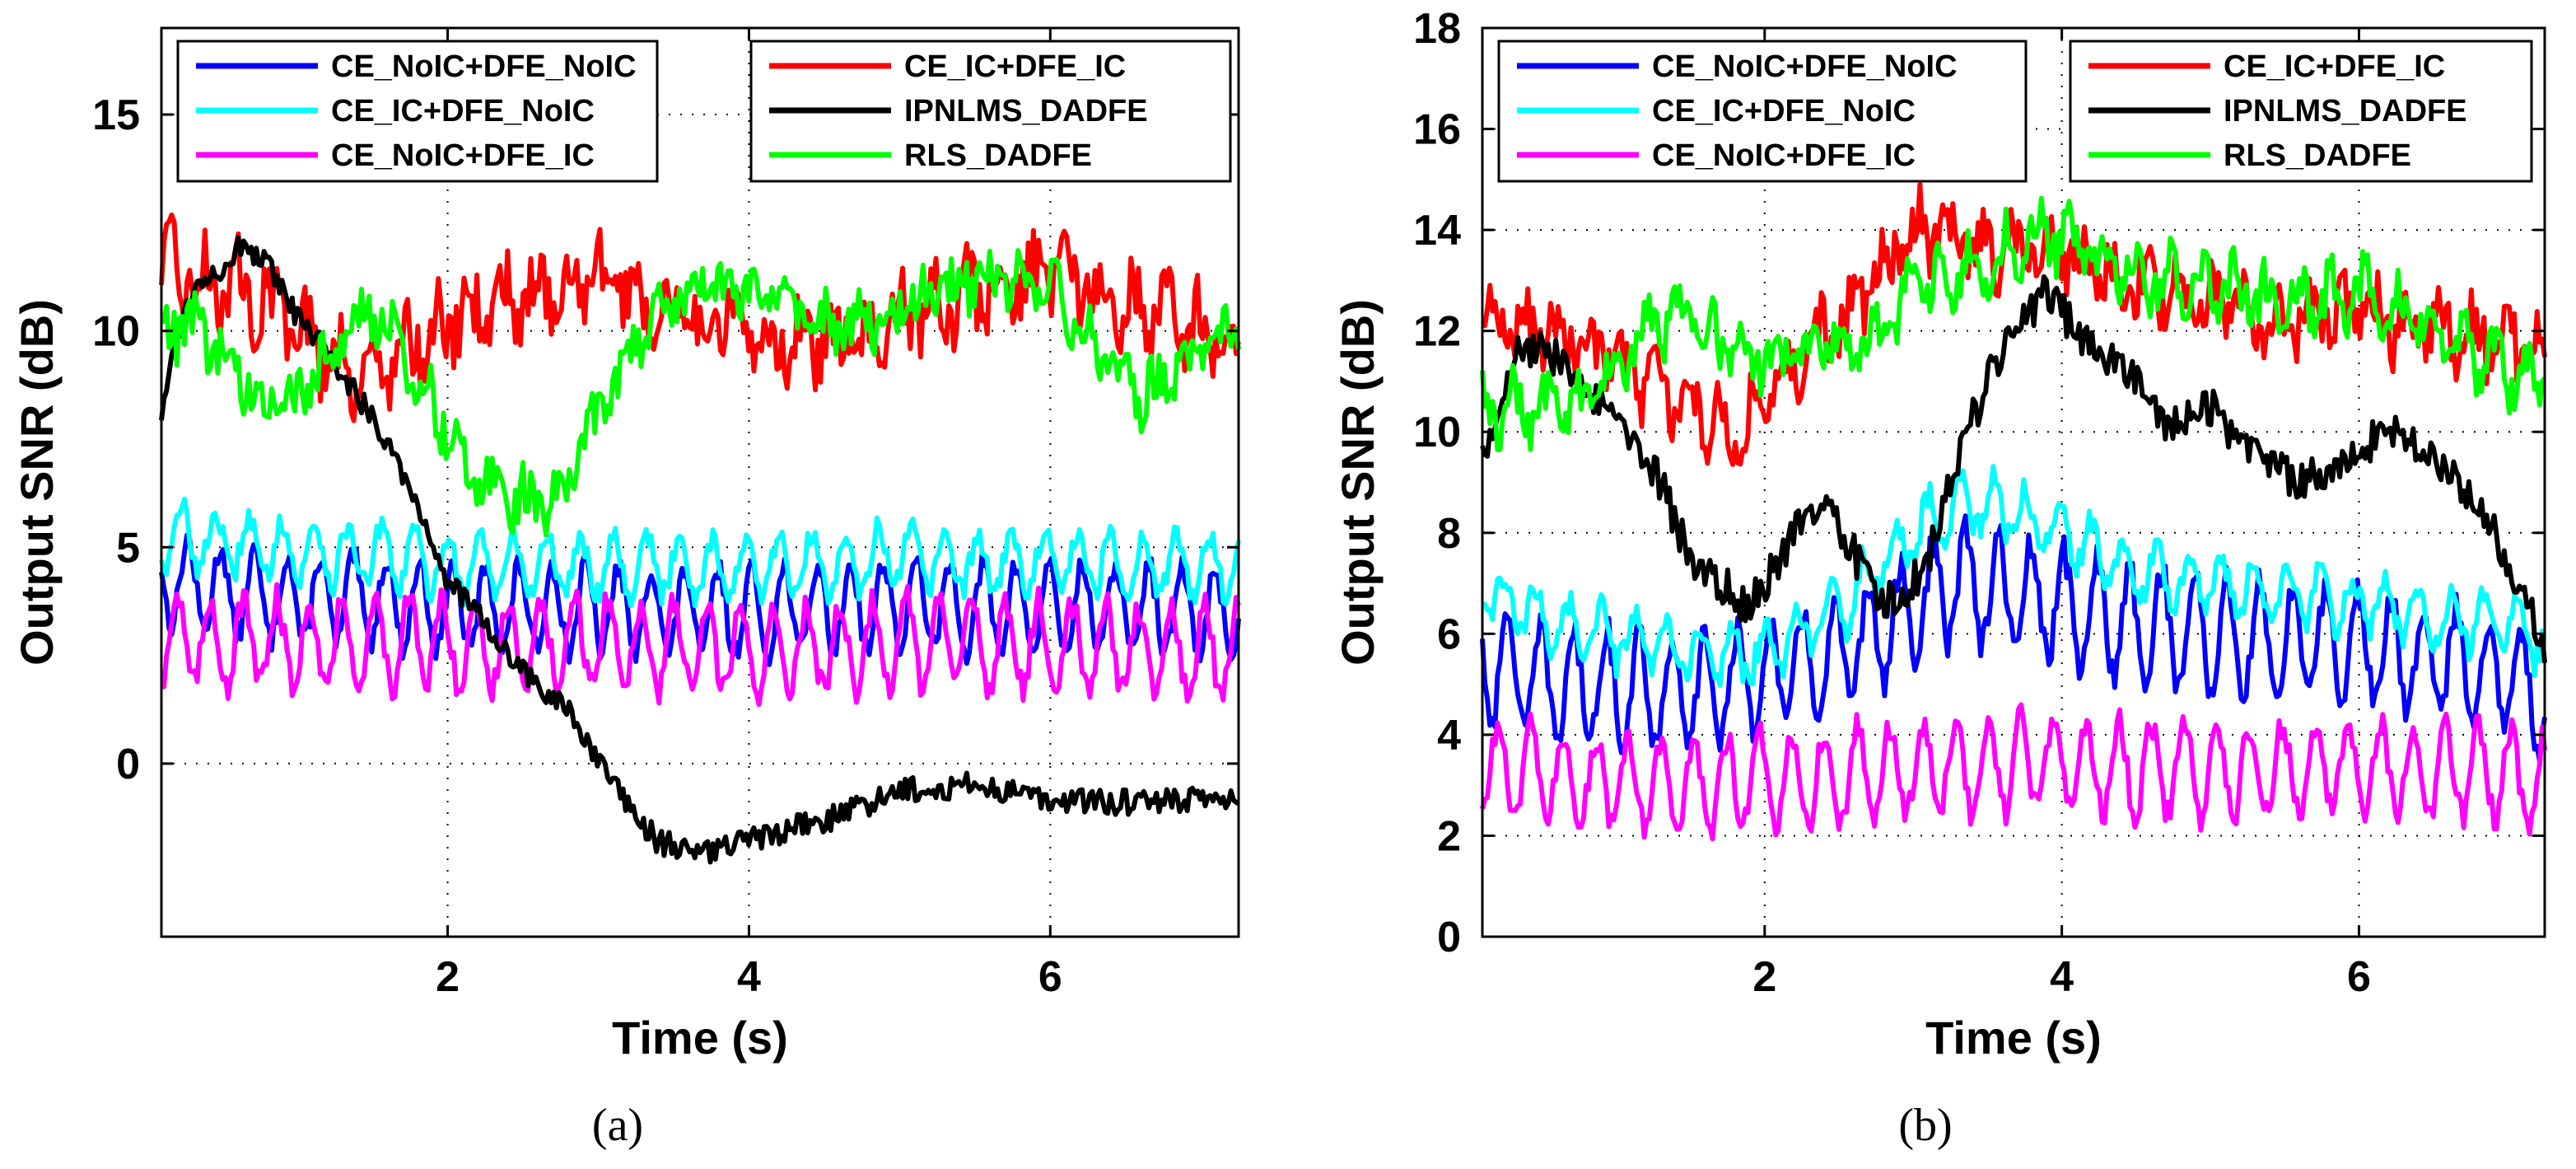  What do you see at coordinates (1449, 736) in the screenshot?
I see `y-tick-label: 4` at bounding box center [1449, 736].